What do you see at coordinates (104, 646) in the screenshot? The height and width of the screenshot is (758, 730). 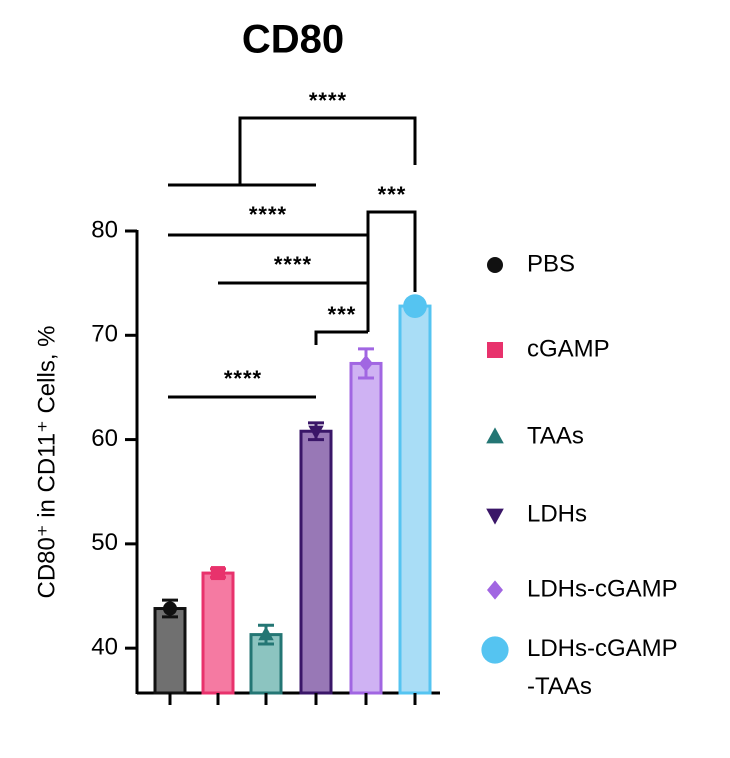 I see `y-tick-label: 40` at bounding box center [104, 646].